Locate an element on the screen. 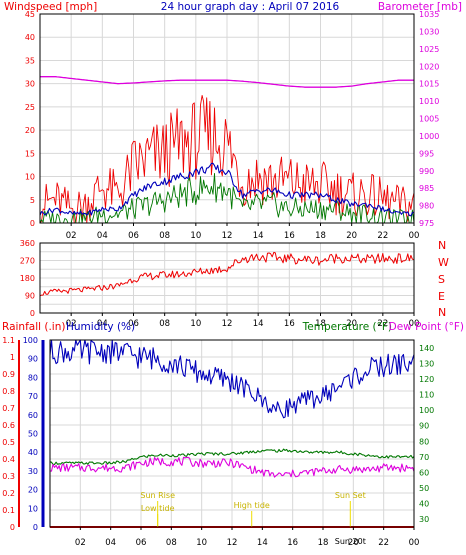  temperature-axis-label: Temperature (°F) is located at coordinates (347, 327).